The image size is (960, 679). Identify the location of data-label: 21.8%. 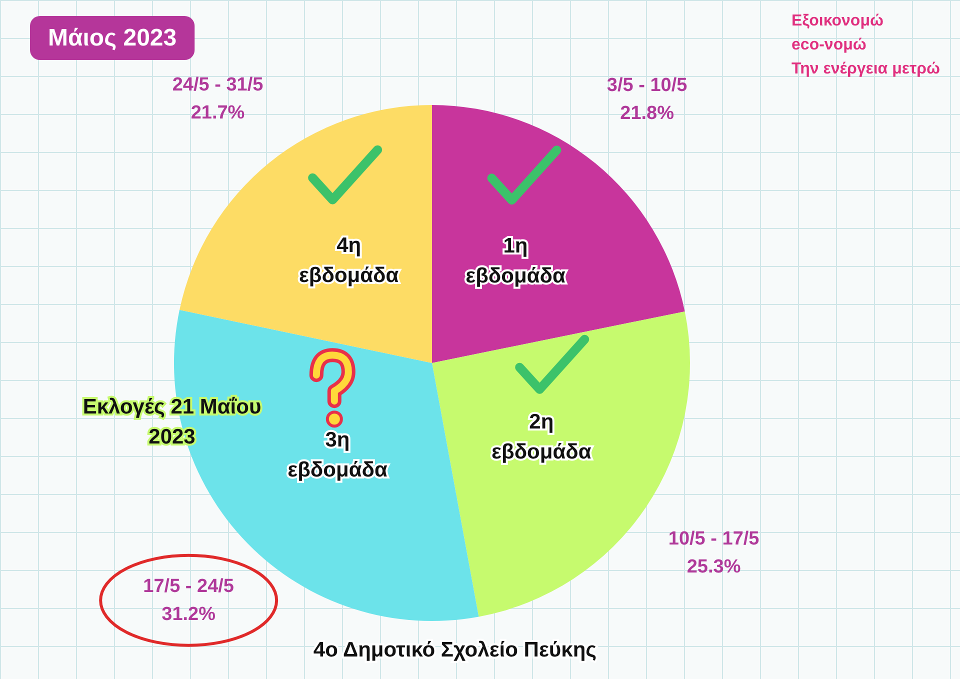
(647, 113).